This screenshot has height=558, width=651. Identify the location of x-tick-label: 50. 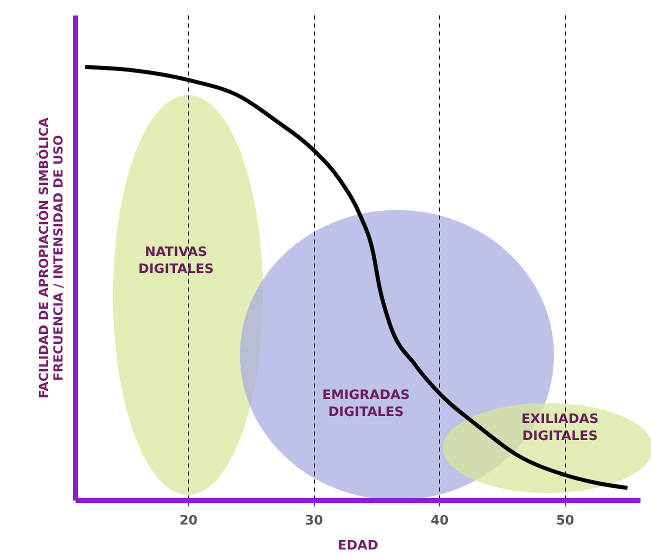
(565, 521).